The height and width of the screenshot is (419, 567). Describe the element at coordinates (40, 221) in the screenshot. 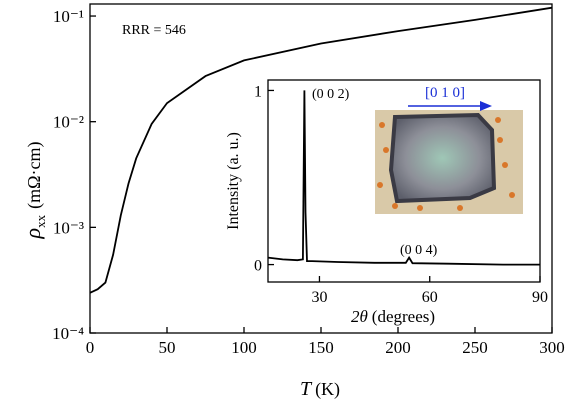

I see `y-axis-label-part: xx` at that location.